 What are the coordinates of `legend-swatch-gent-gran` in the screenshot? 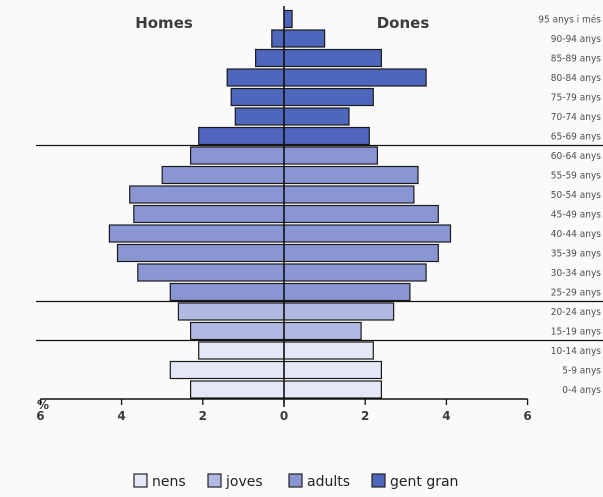 It's located at (378, 480).